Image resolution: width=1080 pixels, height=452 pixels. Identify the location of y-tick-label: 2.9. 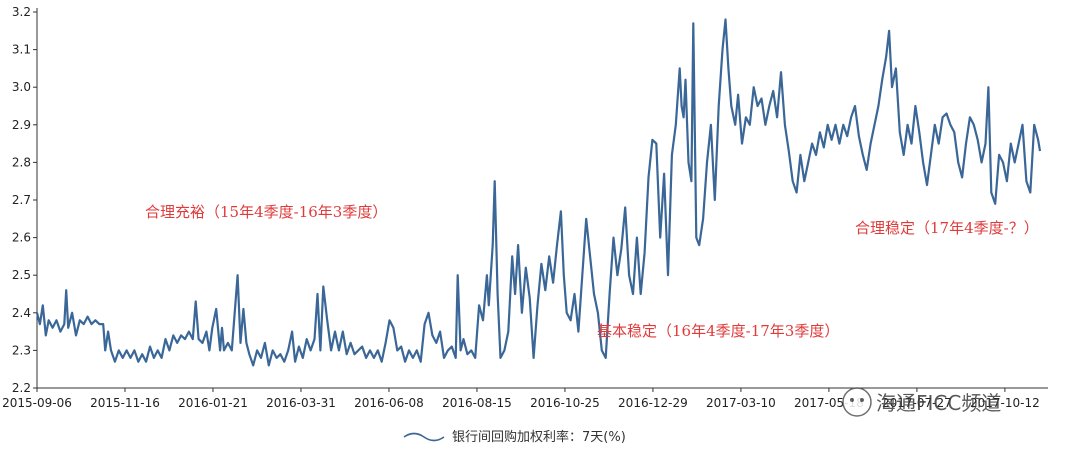
(21, 125).